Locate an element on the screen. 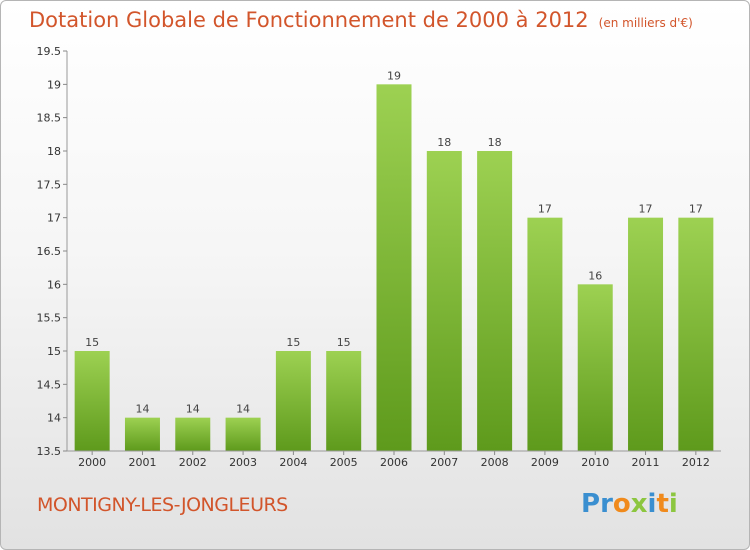 The image size is (750, 550). logo-letter: x is located at coordinates (639, 504).